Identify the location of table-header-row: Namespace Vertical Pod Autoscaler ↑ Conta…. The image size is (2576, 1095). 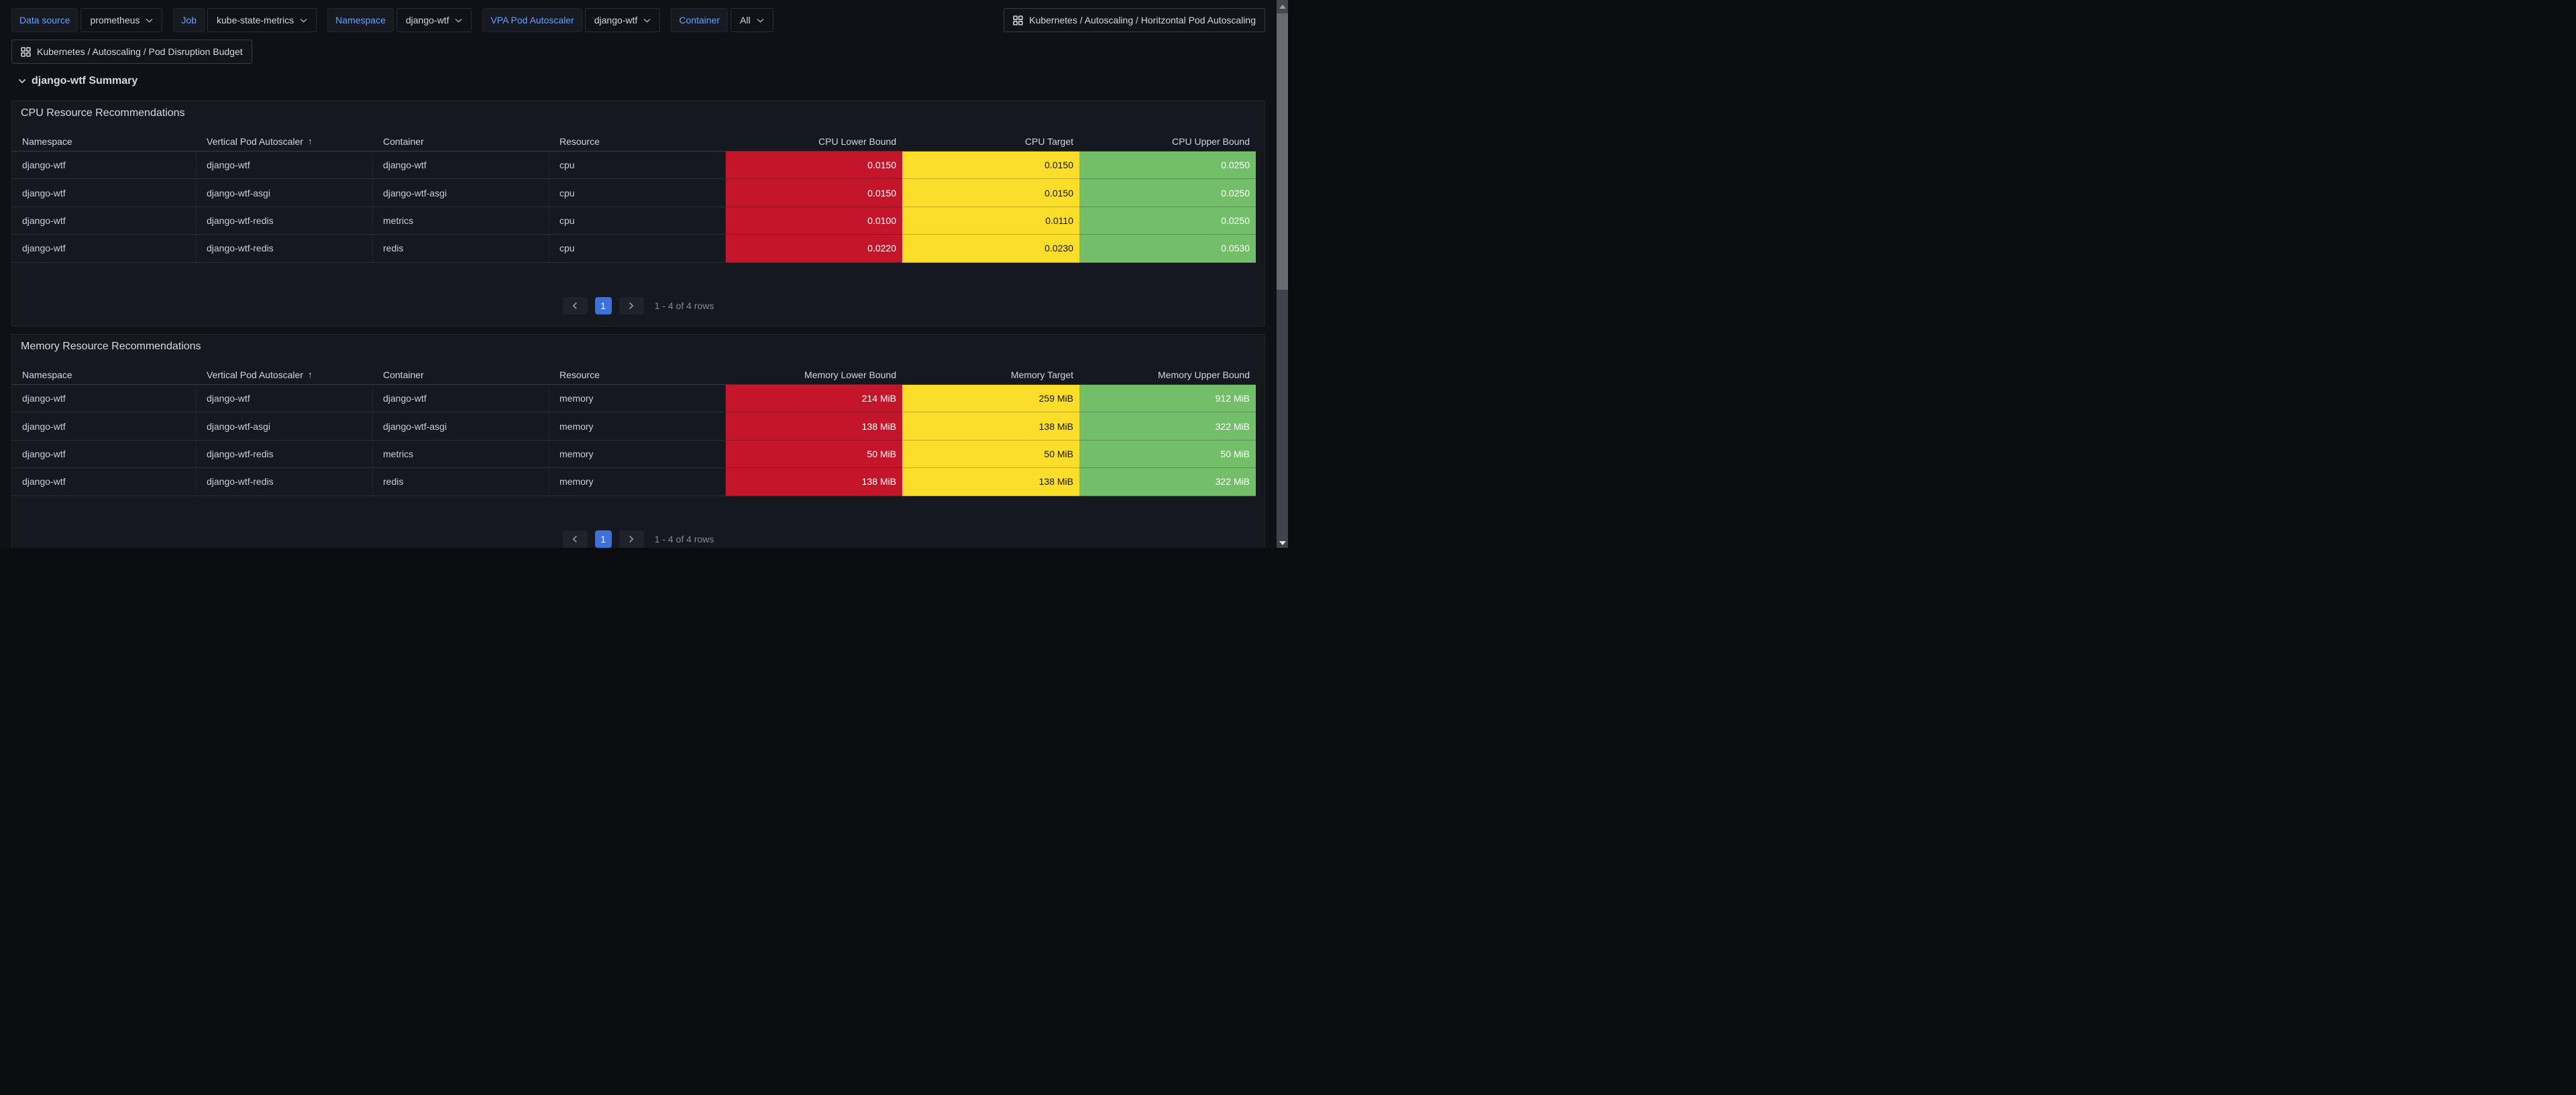
(634, 375).